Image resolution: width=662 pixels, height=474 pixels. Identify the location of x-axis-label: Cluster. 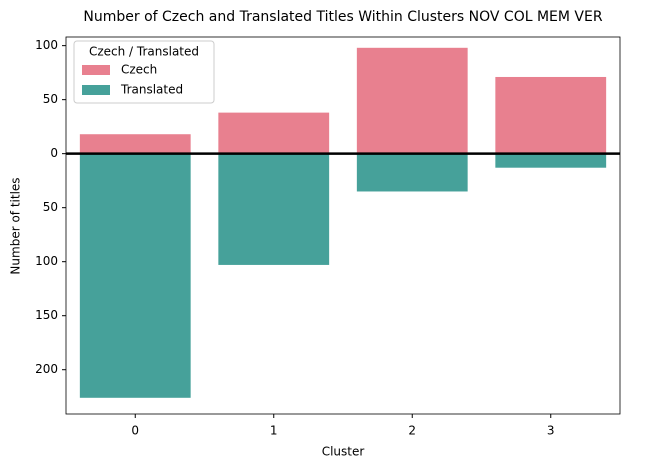
(343, 452).